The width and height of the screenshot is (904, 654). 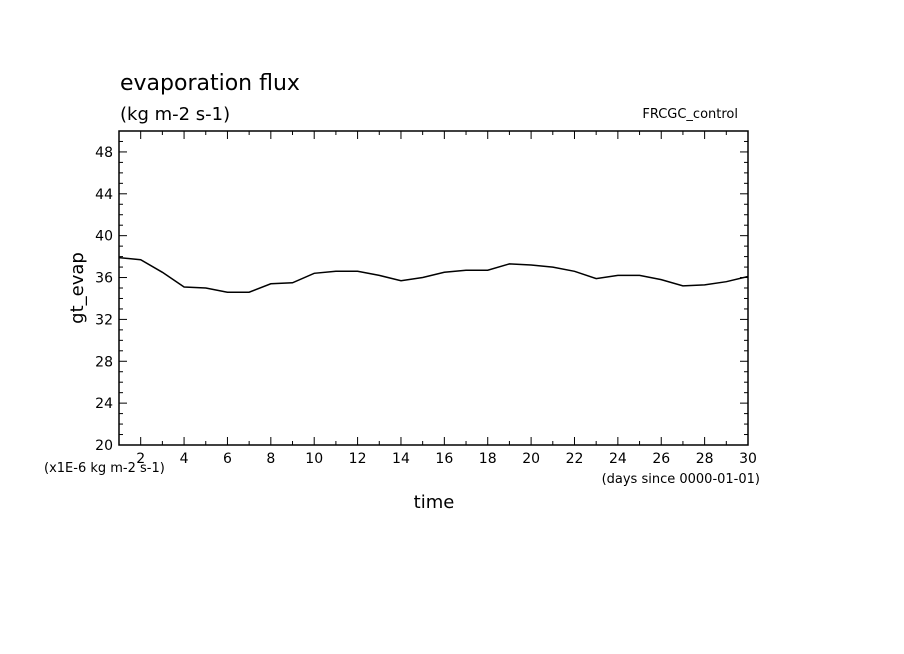 I want to click on x-axis-label: time, so click(x=434, y=502).